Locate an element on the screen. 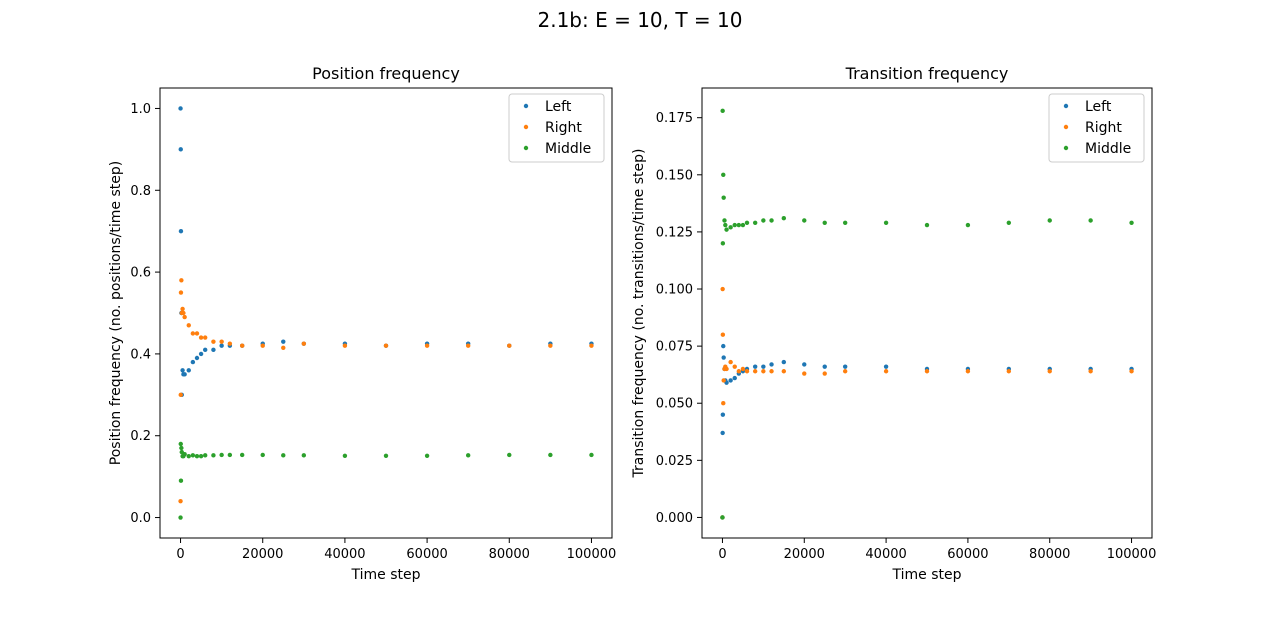  y-tick-label: 0.000 is located at coordinates (674, 518).